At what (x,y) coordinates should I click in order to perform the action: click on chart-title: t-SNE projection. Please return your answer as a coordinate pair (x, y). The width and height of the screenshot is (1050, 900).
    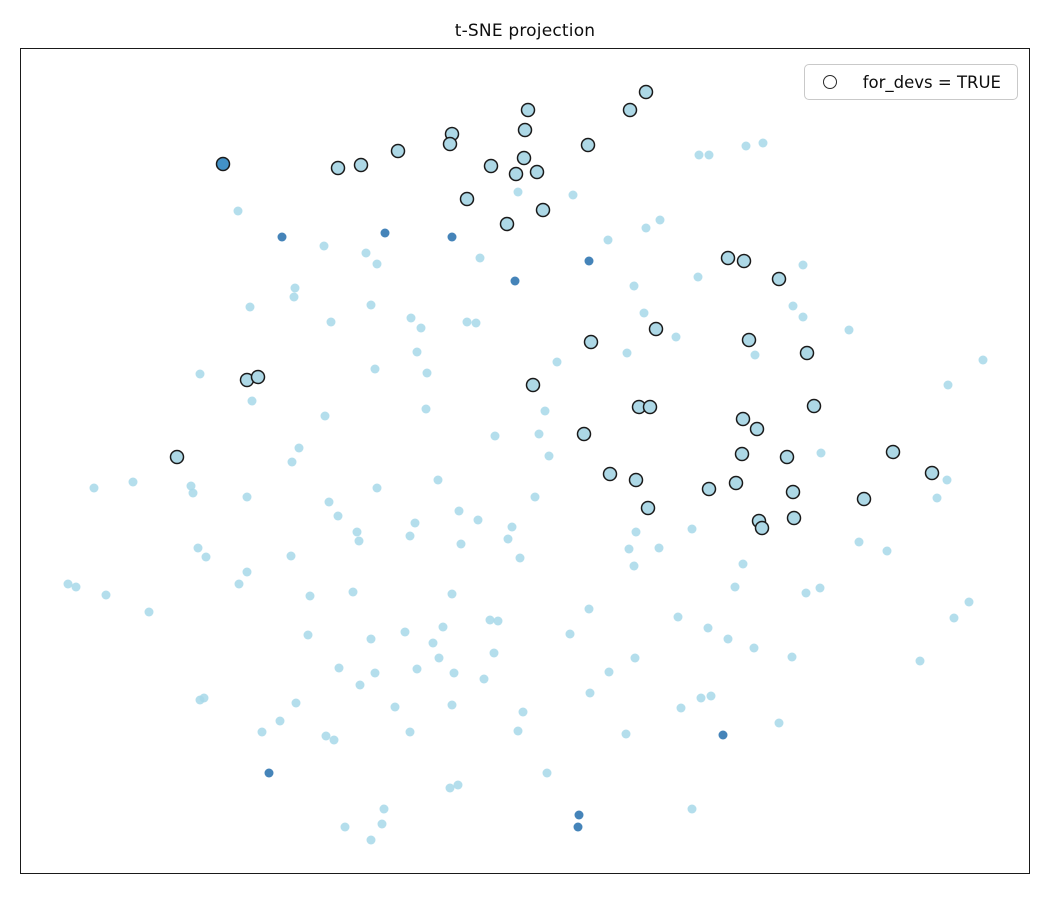
    Looking at the image, I should click on (525, 31).